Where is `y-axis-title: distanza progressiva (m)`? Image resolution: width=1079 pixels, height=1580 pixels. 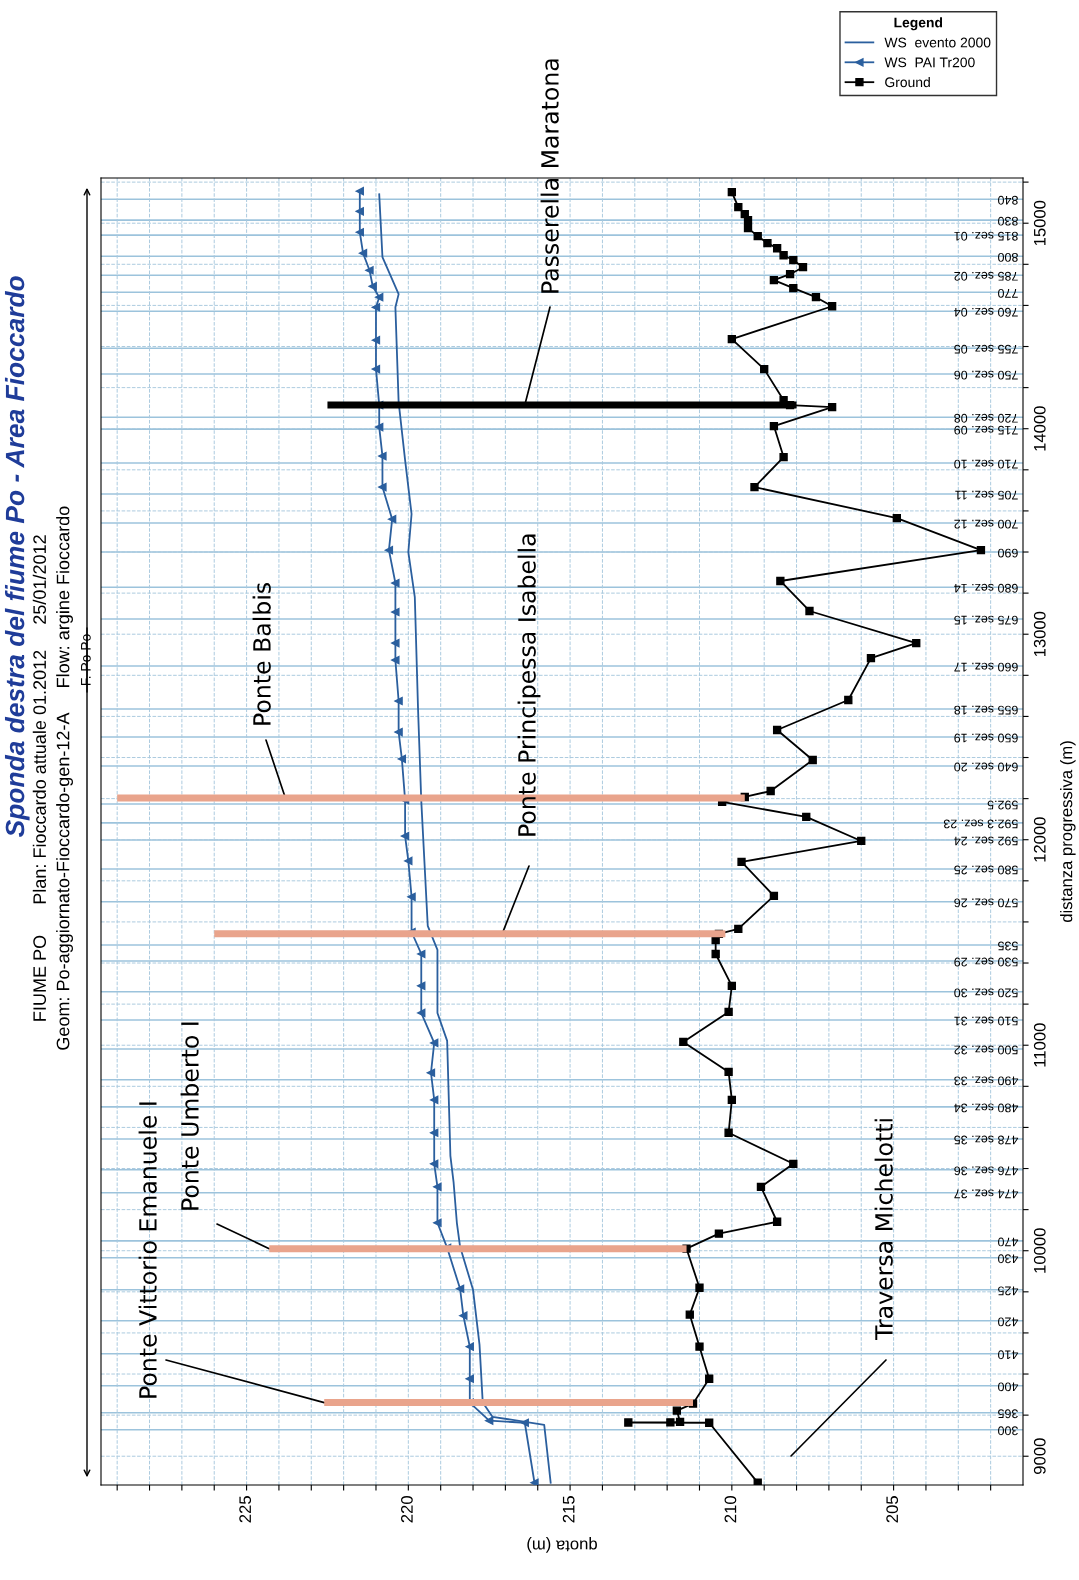 y-axis-title: distanza progressiva (m) is located at coordinates (1068, 832).